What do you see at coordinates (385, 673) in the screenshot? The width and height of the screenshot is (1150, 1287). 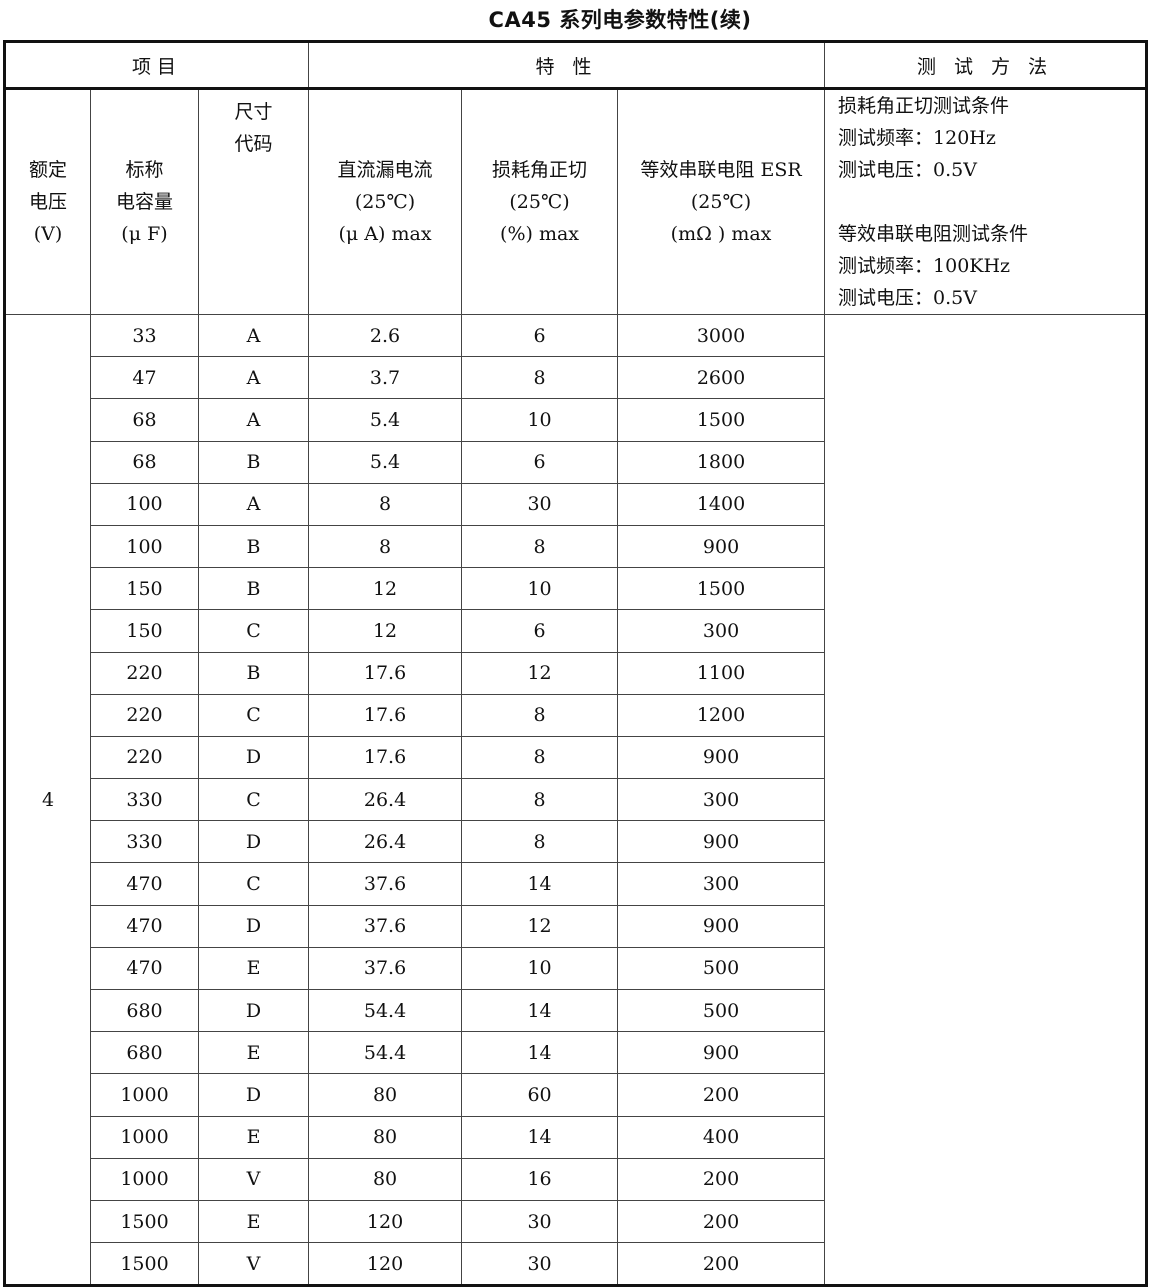 I see `leakage-cell: 17.6` at bounding box center [385, 673].